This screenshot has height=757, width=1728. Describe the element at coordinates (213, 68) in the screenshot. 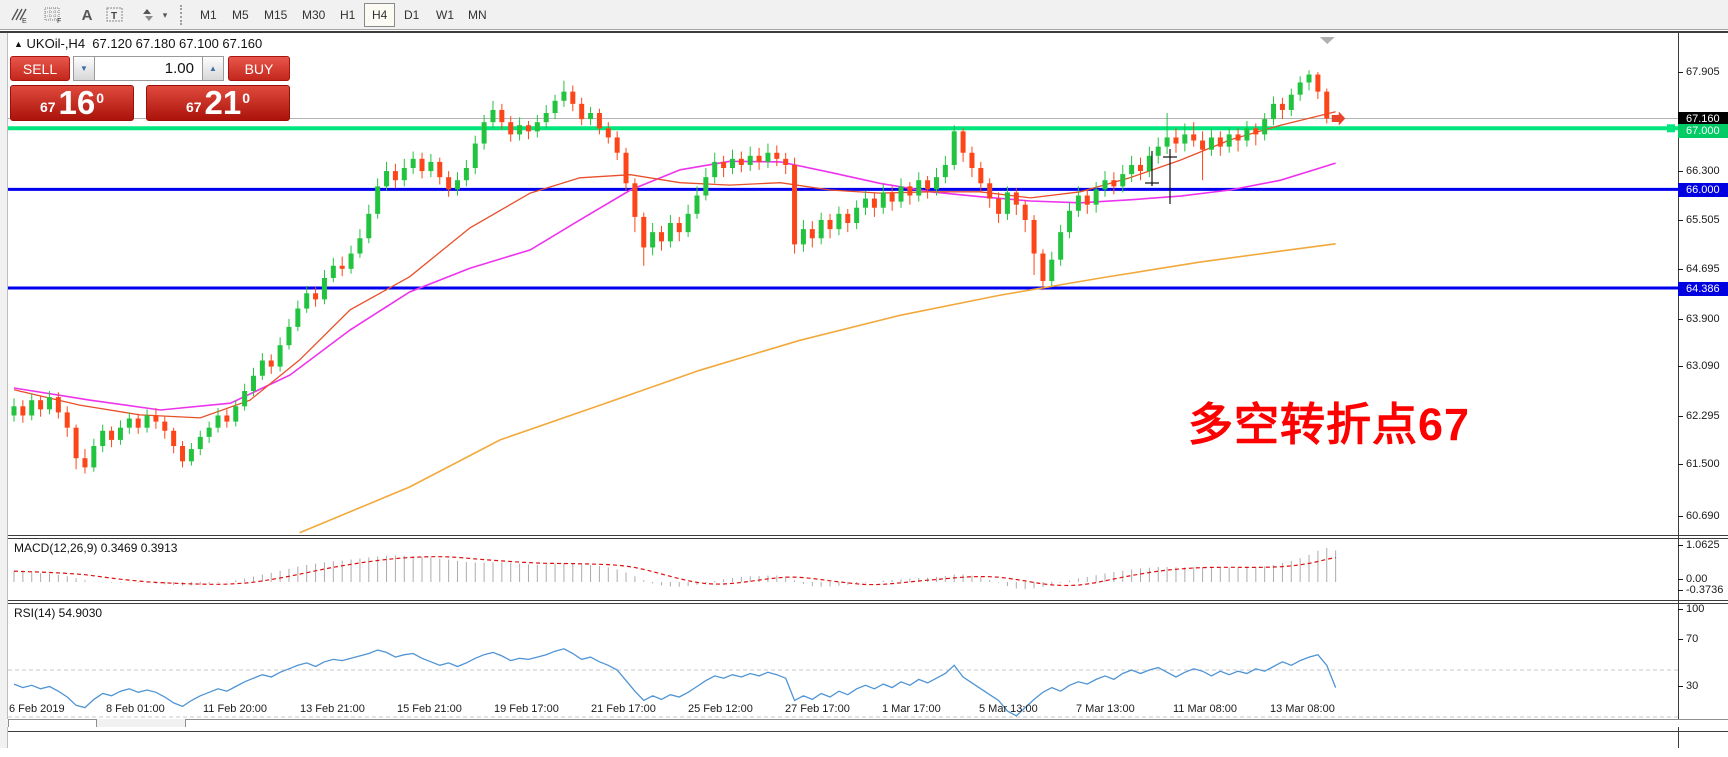

I see `volume-up-button: ▲` at that location.